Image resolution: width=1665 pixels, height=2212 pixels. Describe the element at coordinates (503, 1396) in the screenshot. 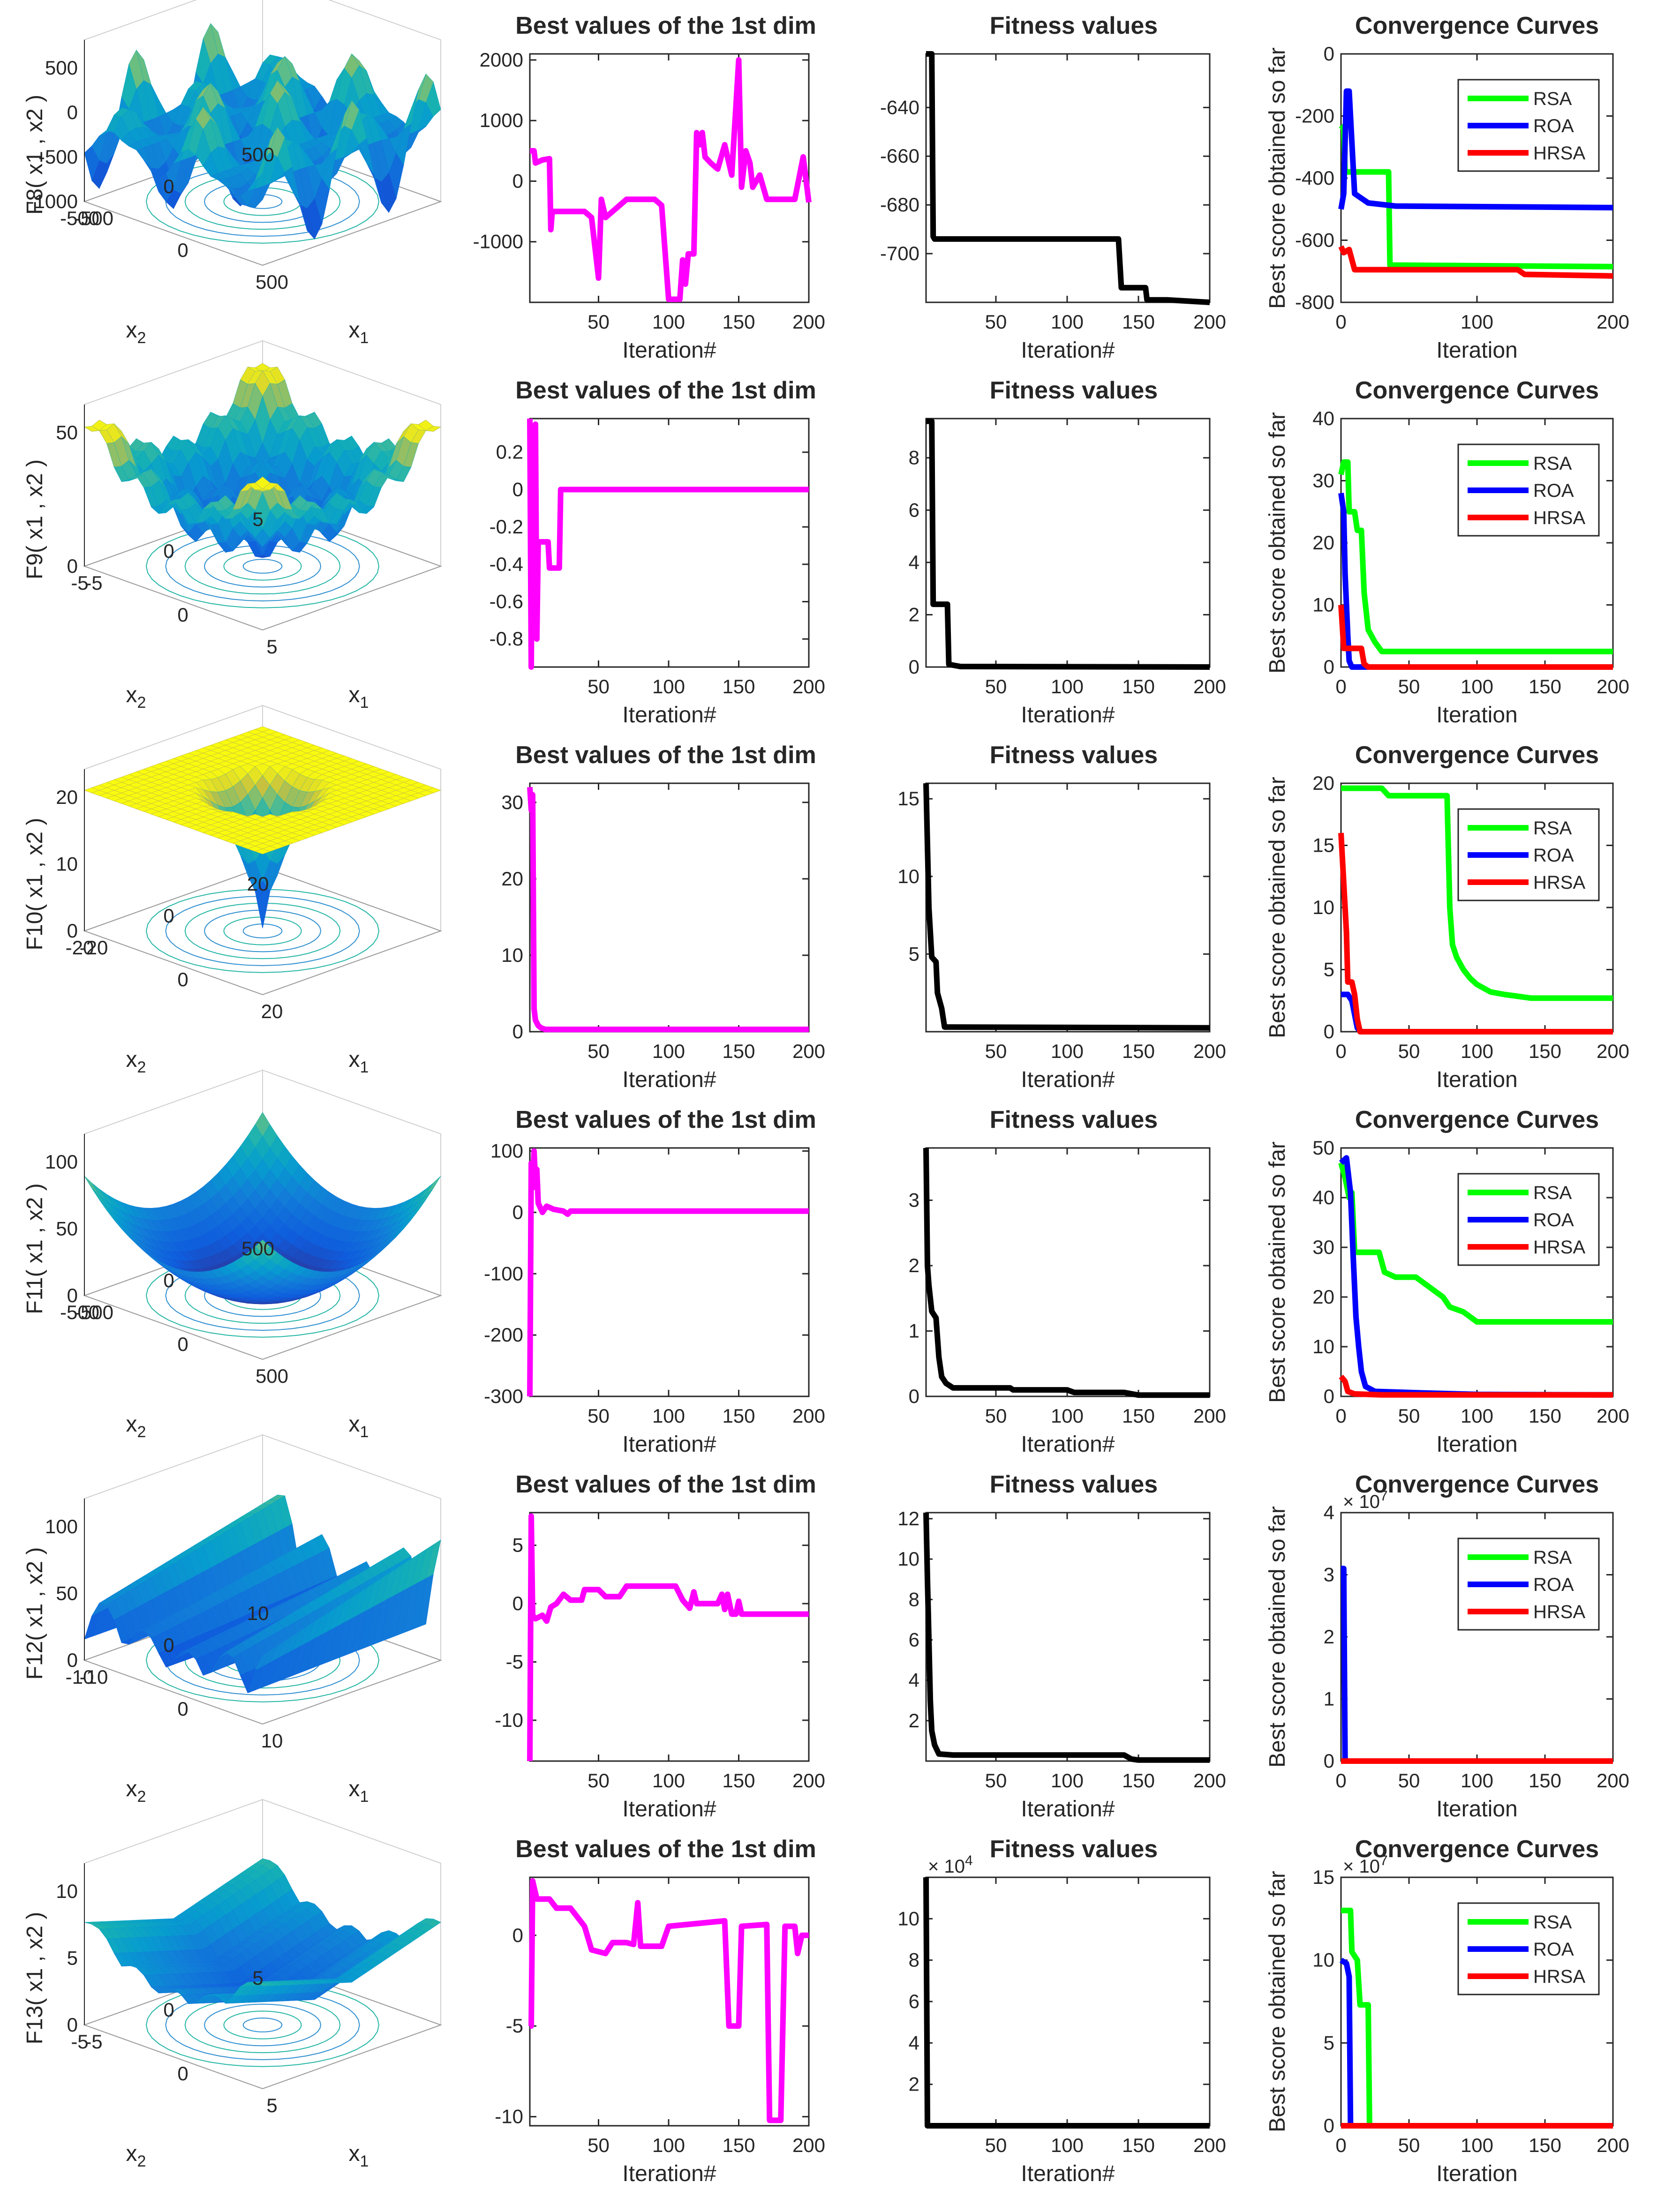

I see `bestdim-ytick-label: -300` at that location.